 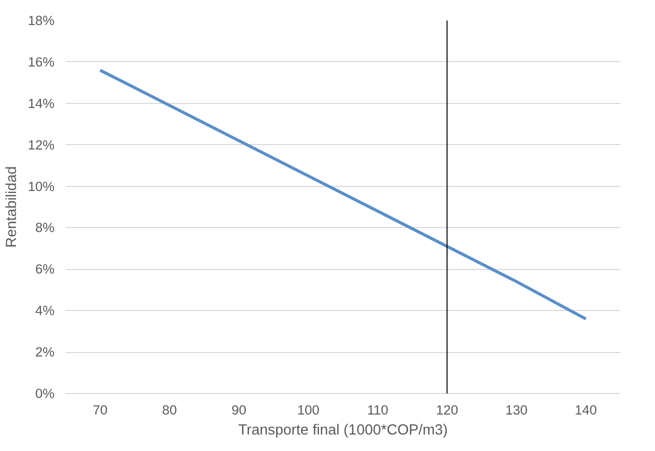 What do you see at coordinates (169, 410) in the screenshot?
I see `x-tick-label: 80` at bounding box center [169, 410].